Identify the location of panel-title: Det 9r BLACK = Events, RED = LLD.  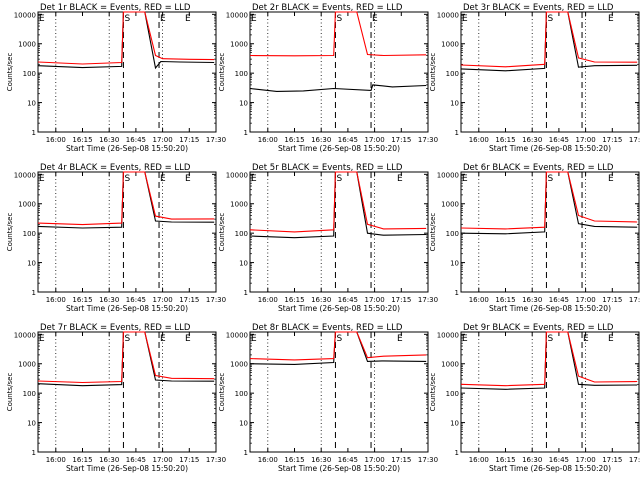
(538, 328).